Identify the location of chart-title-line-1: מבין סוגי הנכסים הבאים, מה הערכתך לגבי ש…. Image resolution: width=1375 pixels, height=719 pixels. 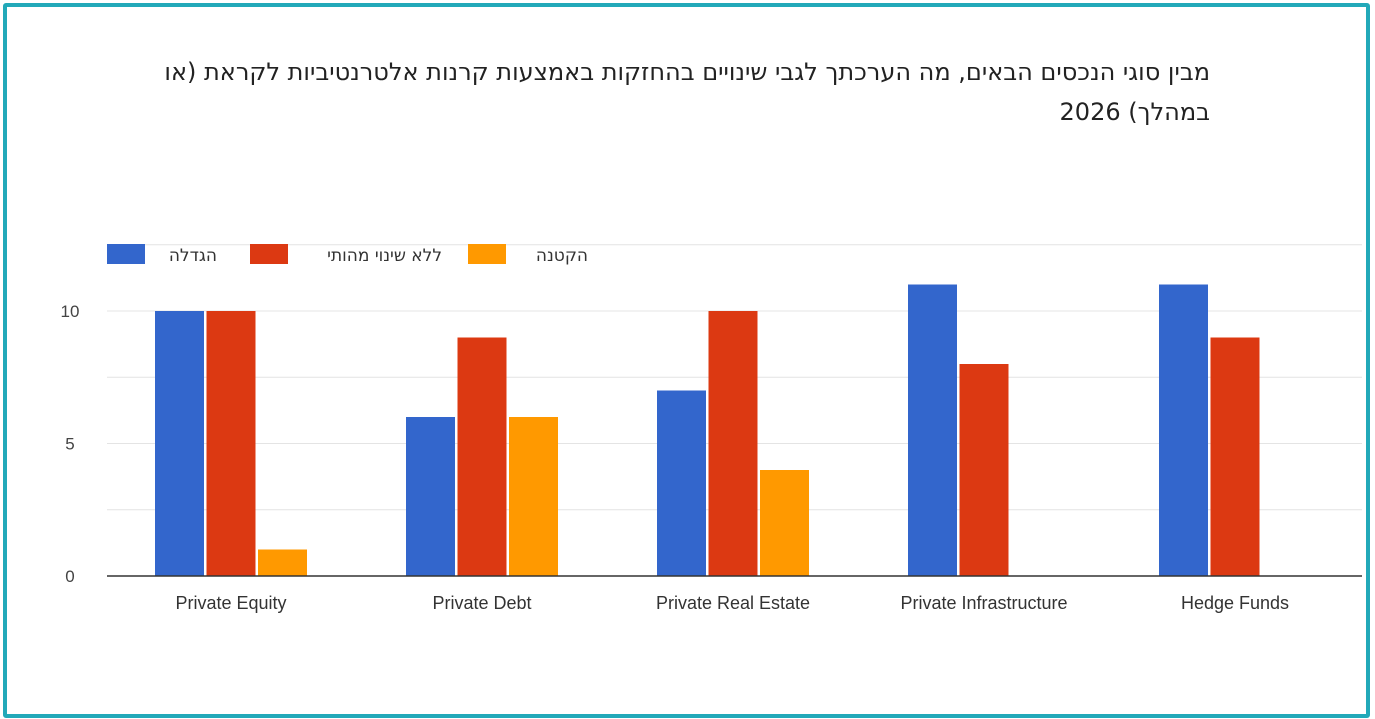
(687, 72).